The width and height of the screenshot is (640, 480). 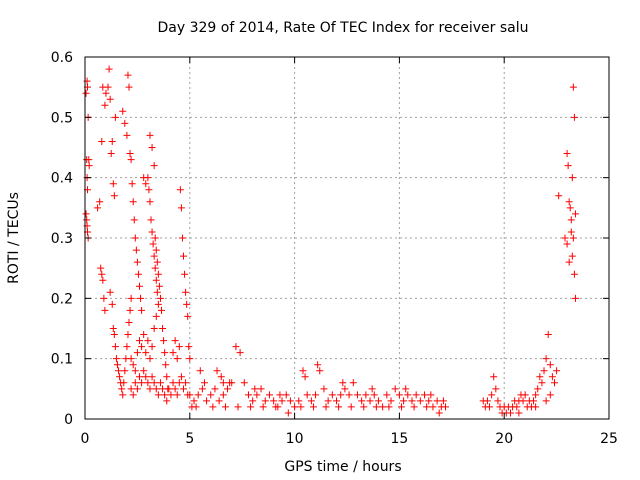 I want to click on y-tick-label: 0.2, so click(x=62, y=299).